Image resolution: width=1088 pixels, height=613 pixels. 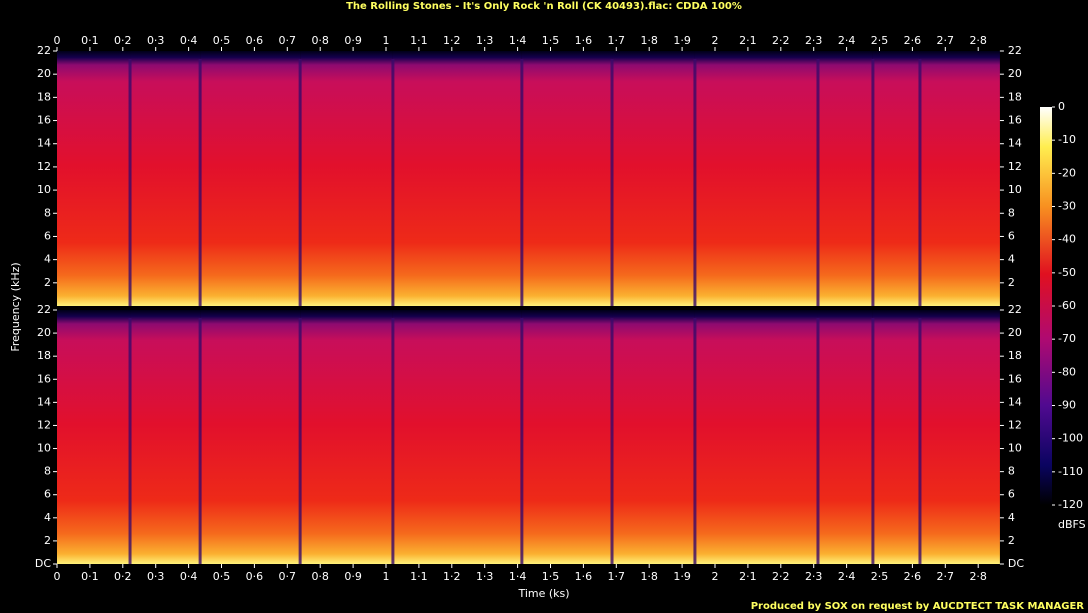 I want to click on y-tick-label: DC, so click(x=43, y=563).